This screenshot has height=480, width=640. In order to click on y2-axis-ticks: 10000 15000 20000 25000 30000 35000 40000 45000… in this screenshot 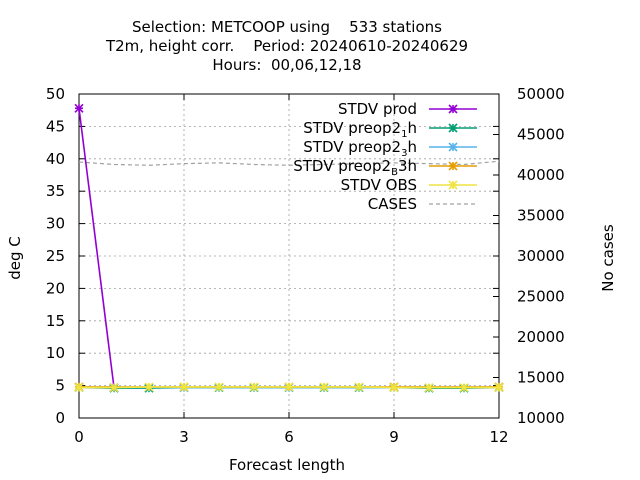, I will do `click(529, 256)`.